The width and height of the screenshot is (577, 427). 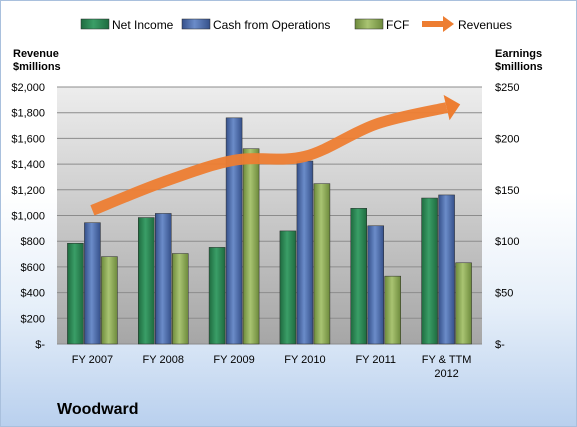 I want to click on left-tick-label: $800, so click(x=33, y=242).